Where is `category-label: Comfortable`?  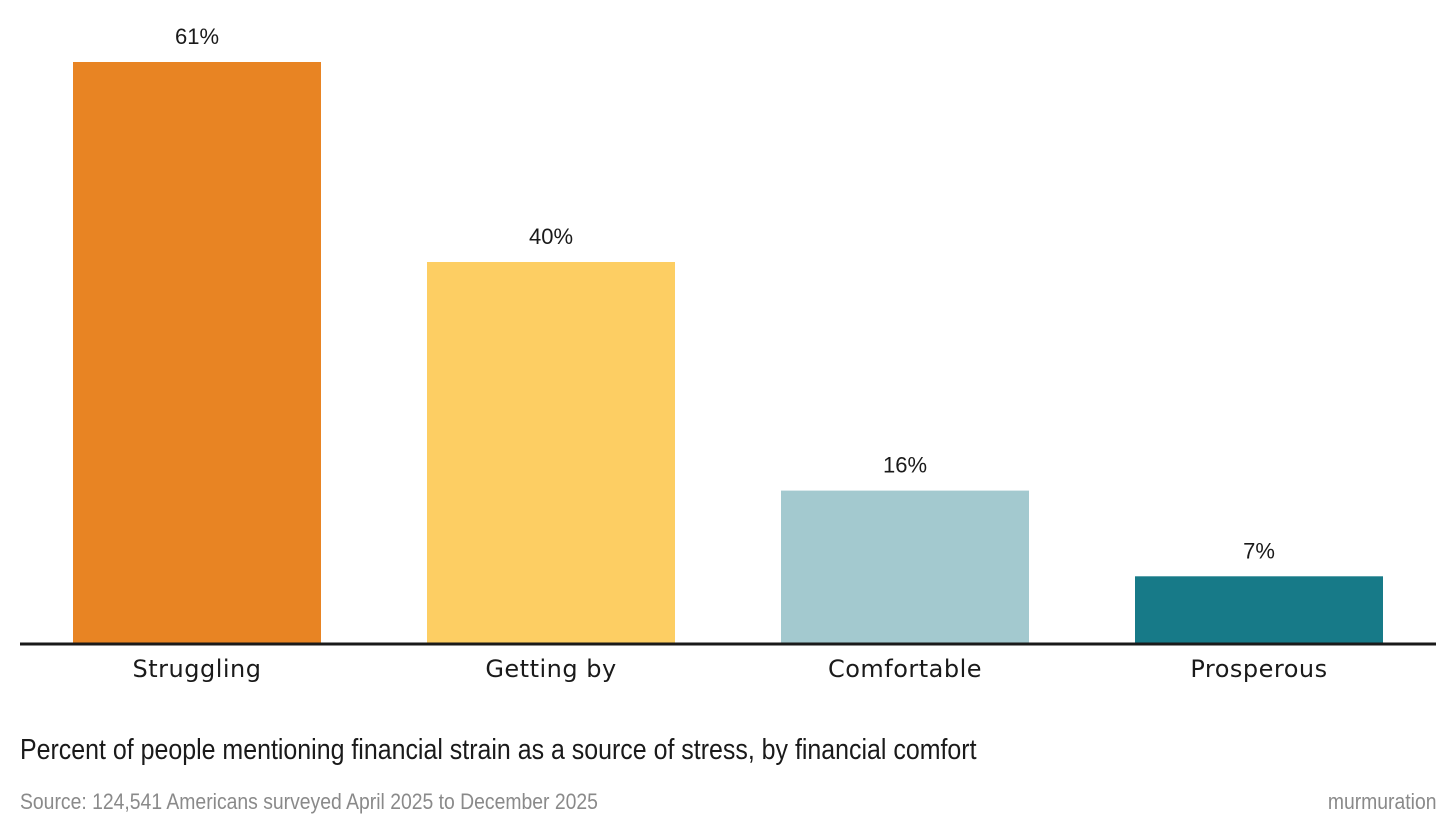
category-label: Comfortable is located at coordinates (905, 669).